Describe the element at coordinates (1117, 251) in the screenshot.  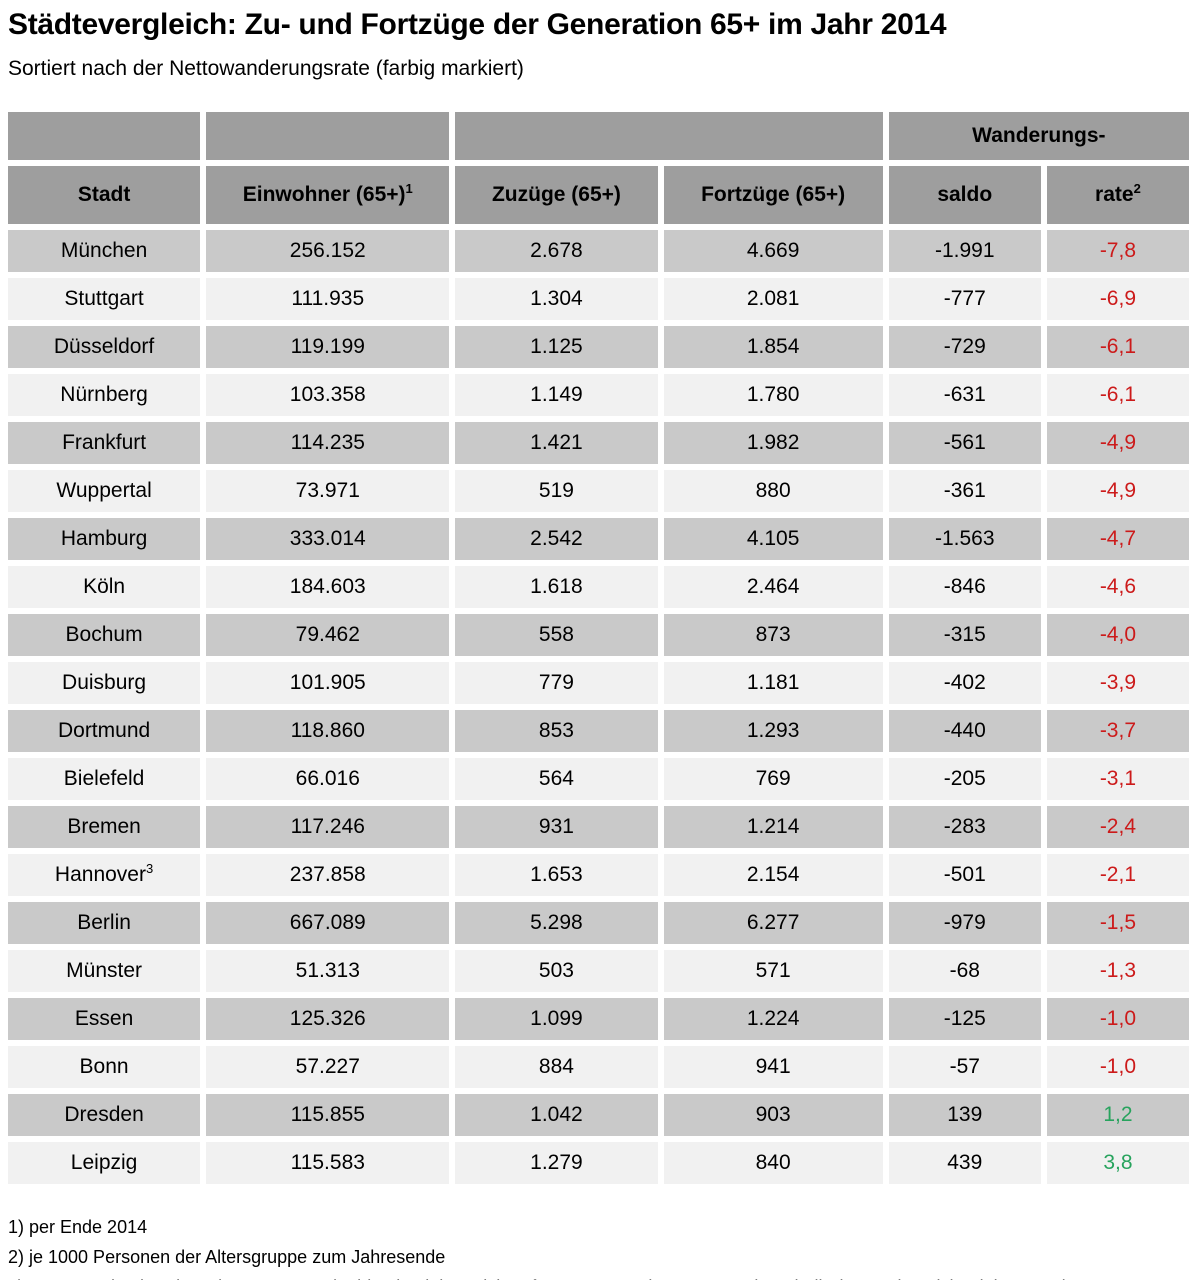
I see `rate-cell: -7,8` at that location.